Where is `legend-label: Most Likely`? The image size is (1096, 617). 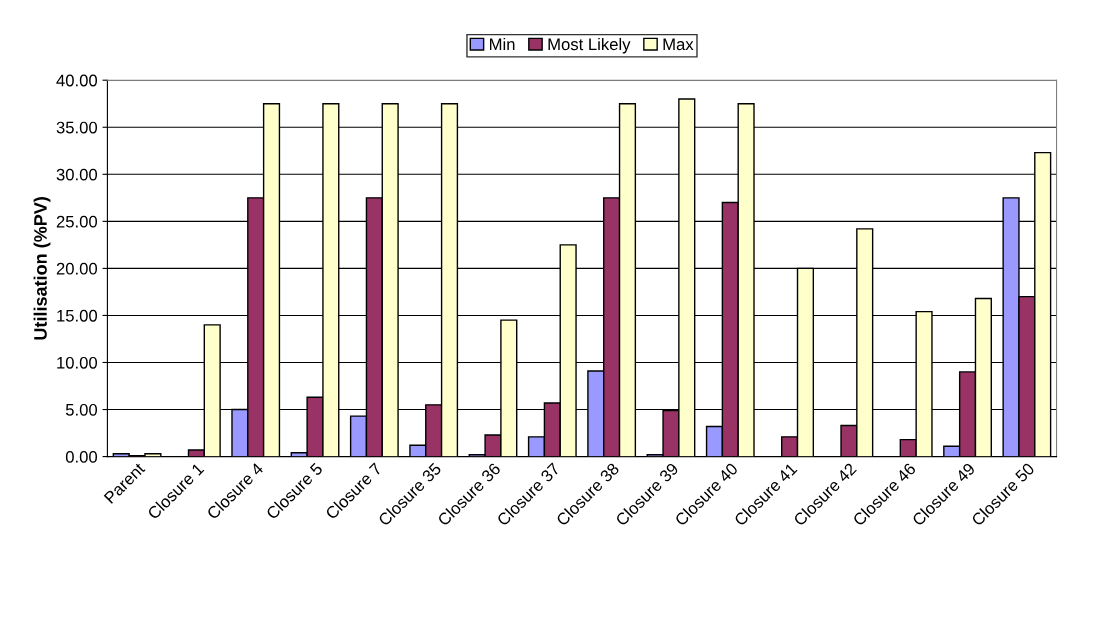
legend-label: Most Likely is located at coordinates (589, 45).